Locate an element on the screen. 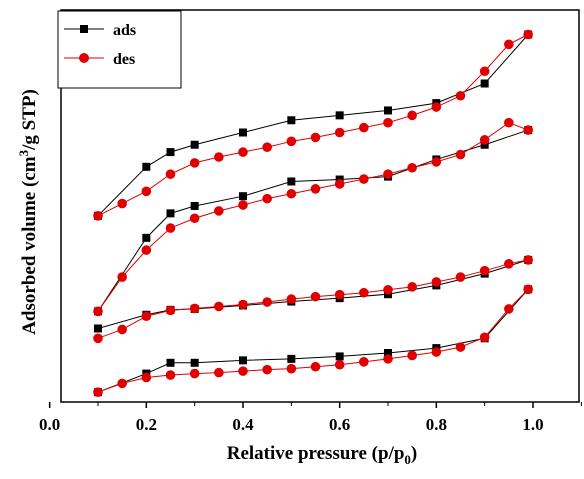 Image resolution: width=584 pixels, height=479 pixels. x-tick-label: 0.4 is located at coordinates (243, 424).